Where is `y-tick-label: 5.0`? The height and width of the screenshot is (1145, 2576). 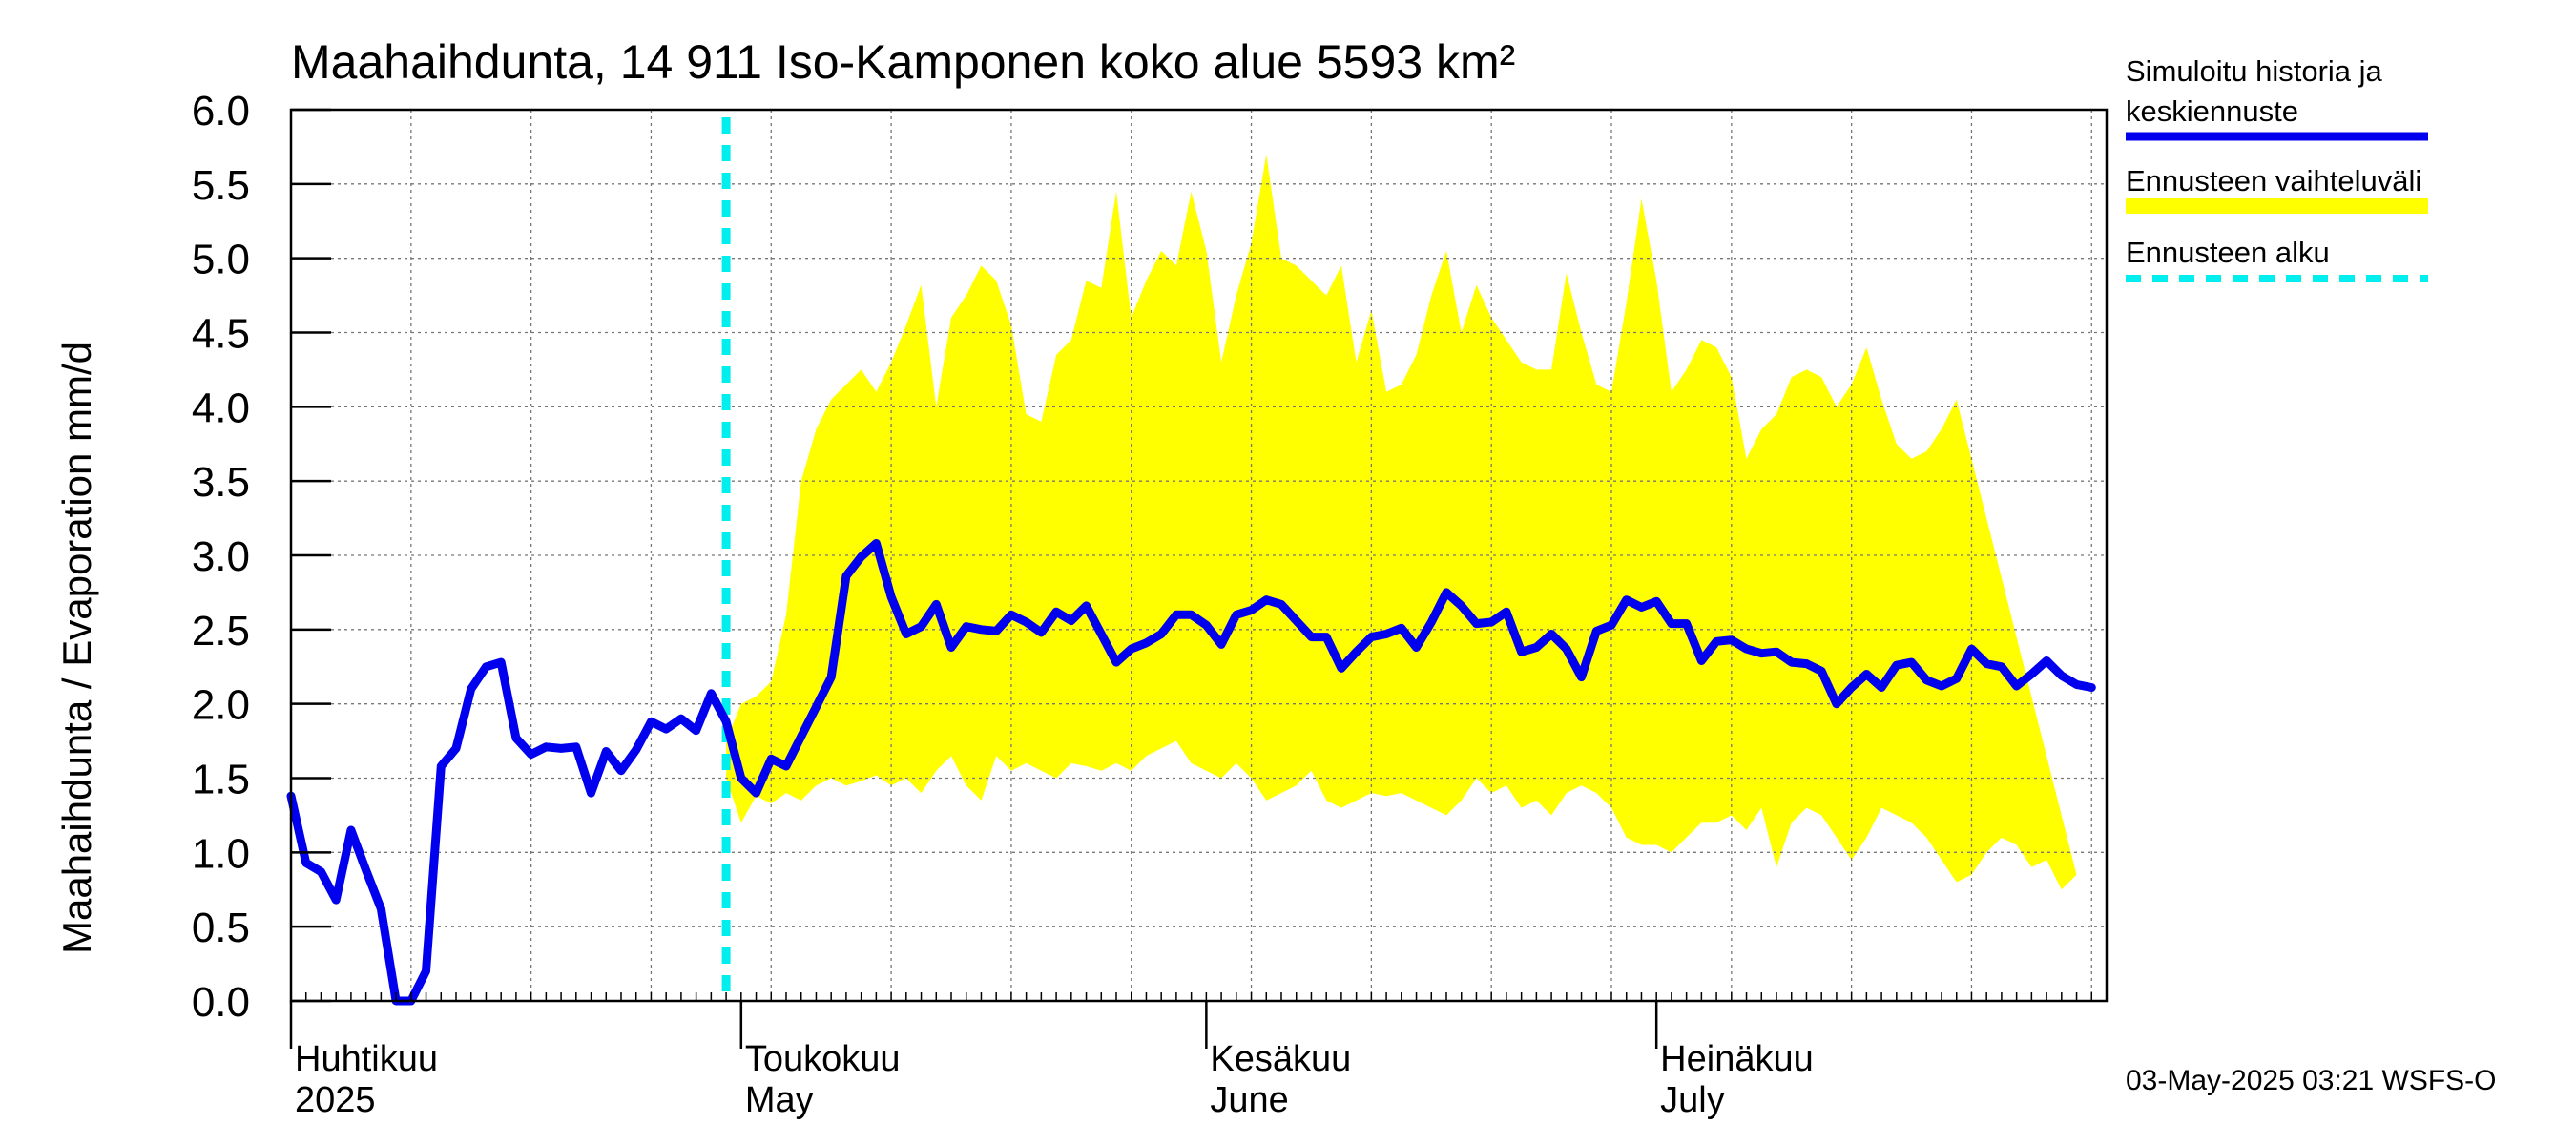 y-tick-label: 5.0 is located at coordinates (221, 260).